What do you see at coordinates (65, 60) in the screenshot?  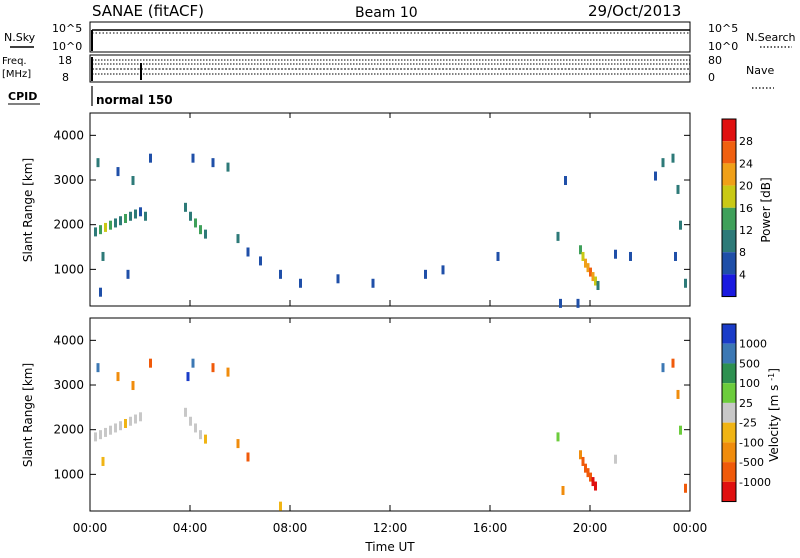 I see `freq-top-tick: 18` at bounding box center [65, 60].